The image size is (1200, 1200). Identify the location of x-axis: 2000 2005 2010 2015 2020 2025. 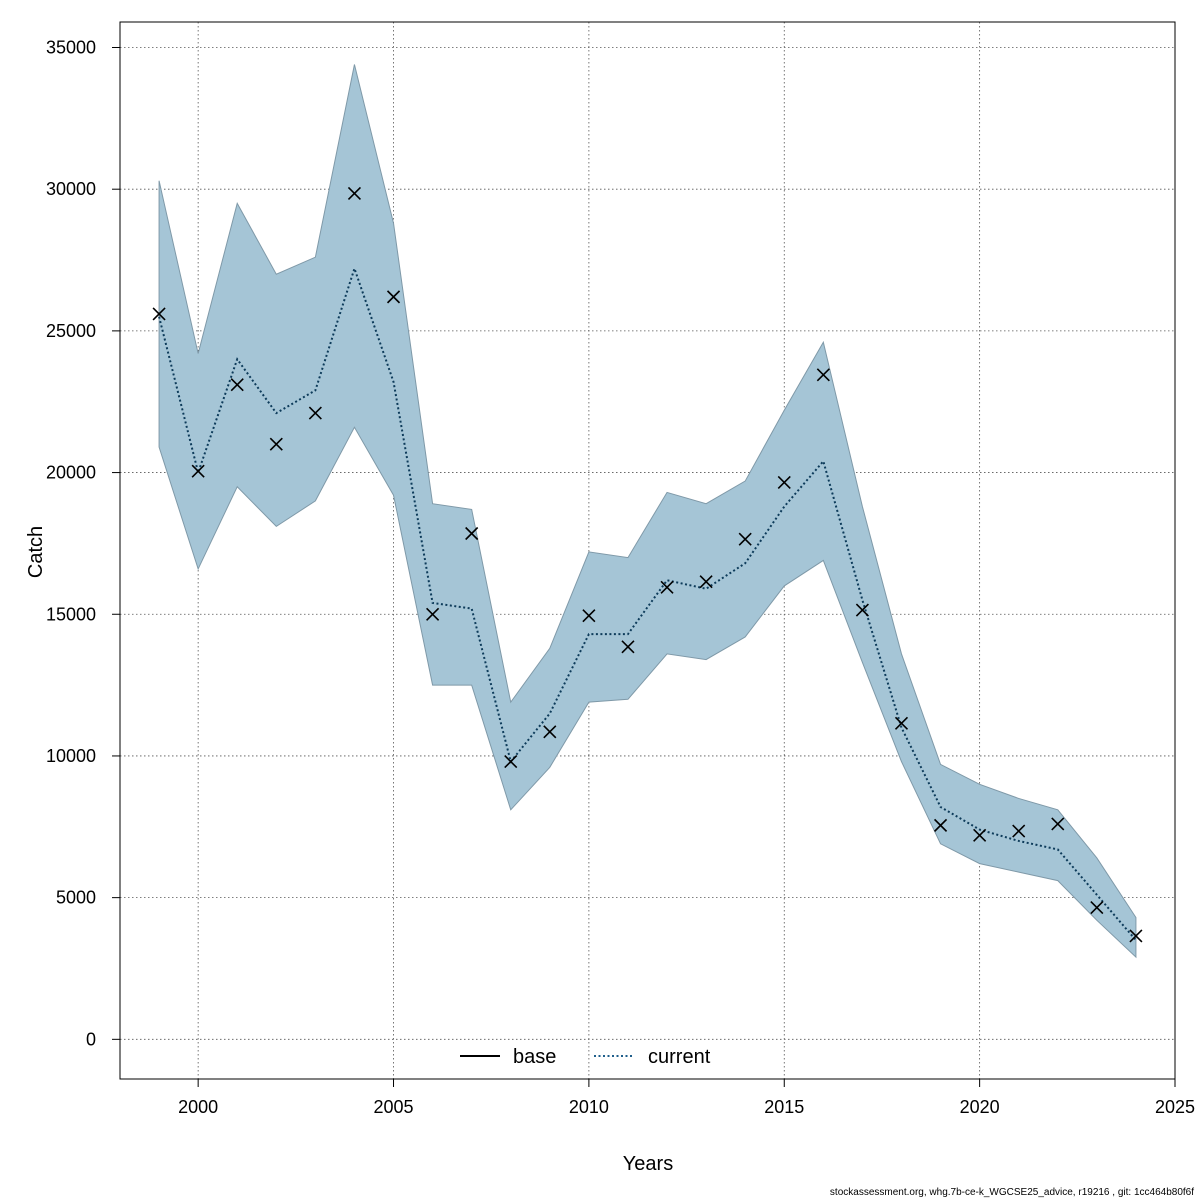
(686, 1098).